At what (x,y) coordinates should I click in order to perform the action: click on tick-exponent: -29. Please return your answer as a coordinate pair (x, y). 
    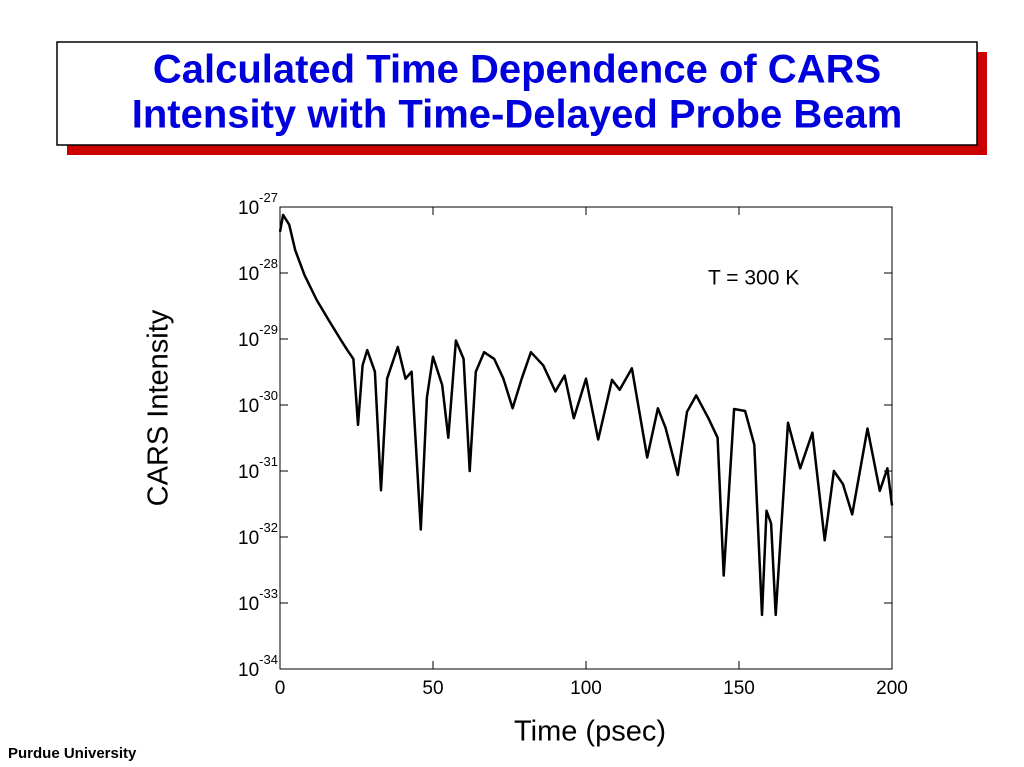
    Looking at the image, I should click on (268, 329).